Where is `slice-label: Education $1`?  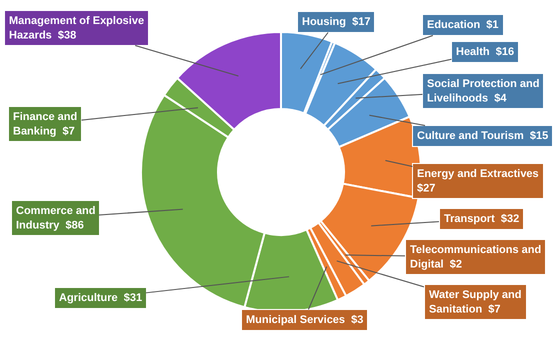
slice-label: Education $1 is located at coordinates (463, 25).